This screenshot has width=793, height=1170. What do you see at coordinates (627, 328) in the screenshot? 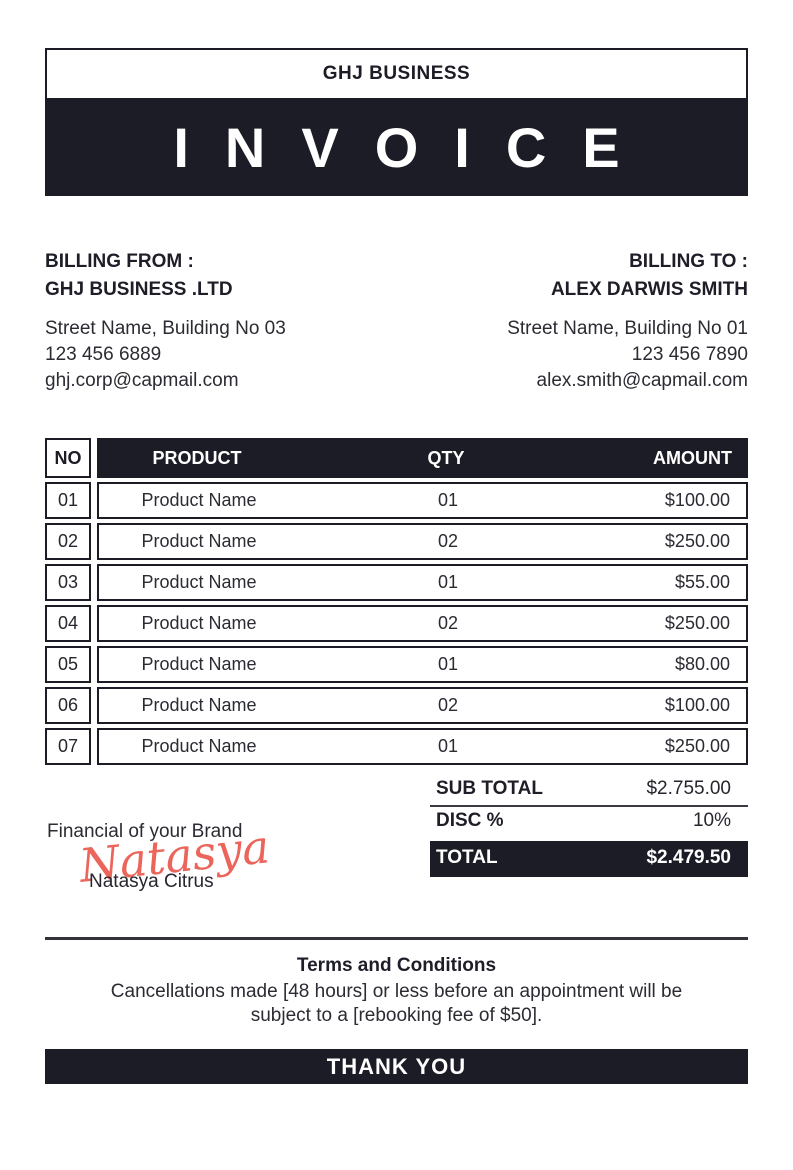
I see `billing-to-address: Street Name, Building No 01` at bounding box center [627, 328].